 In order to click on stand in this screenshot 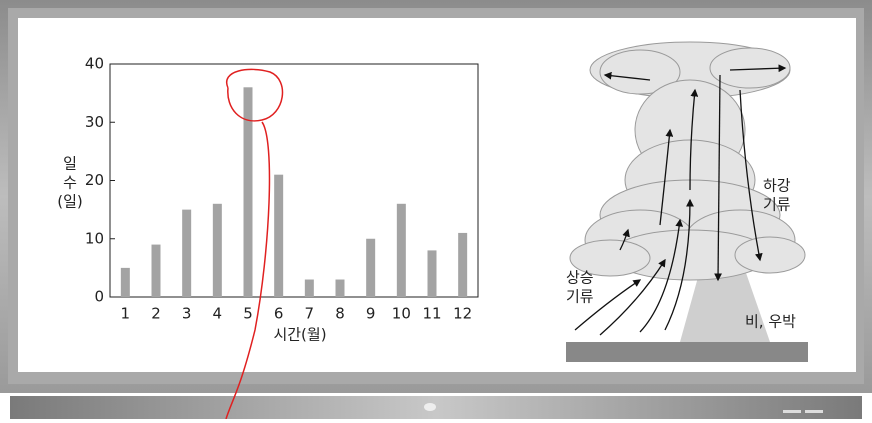, I will do `click(436, 407)`.